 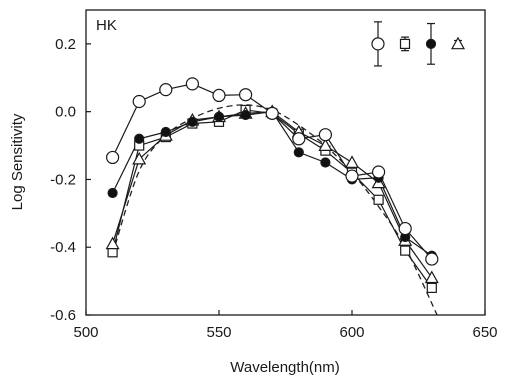 I want to click on y-tick-label: -0.6, so click(x=63, y=315).